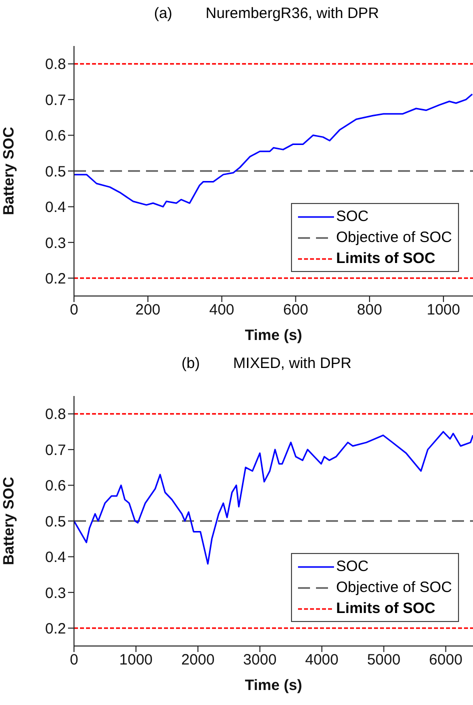 The image size is (473, 705). I want to click on x-tick-label: 4000, so click(322, 660).